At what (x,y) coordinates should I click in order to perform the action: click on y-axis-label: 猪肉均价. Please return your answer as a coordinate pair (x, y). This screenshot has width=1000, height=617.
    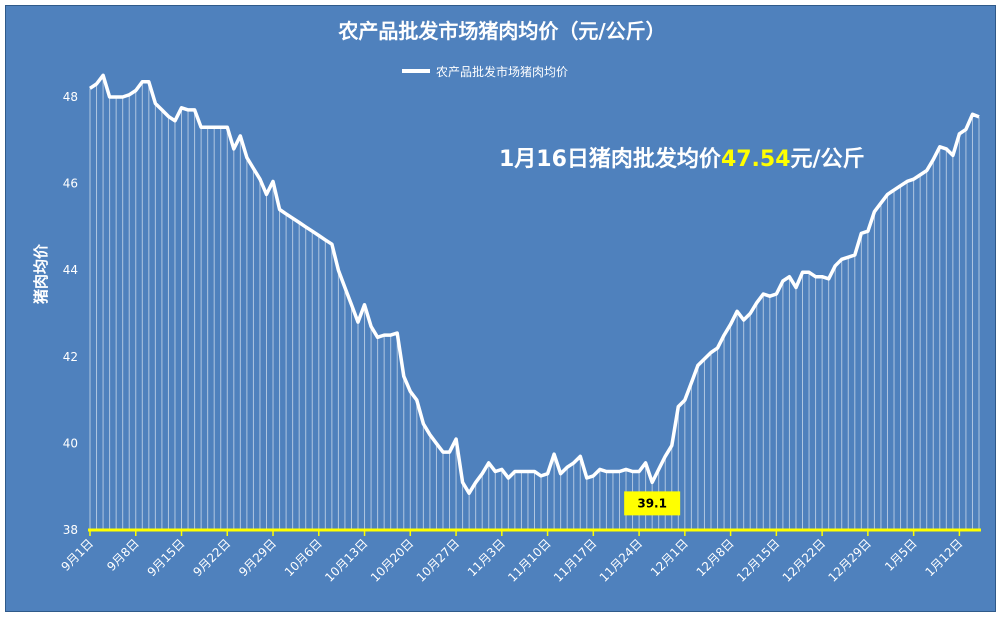
    Looking at the image, I should click on (41, 274).